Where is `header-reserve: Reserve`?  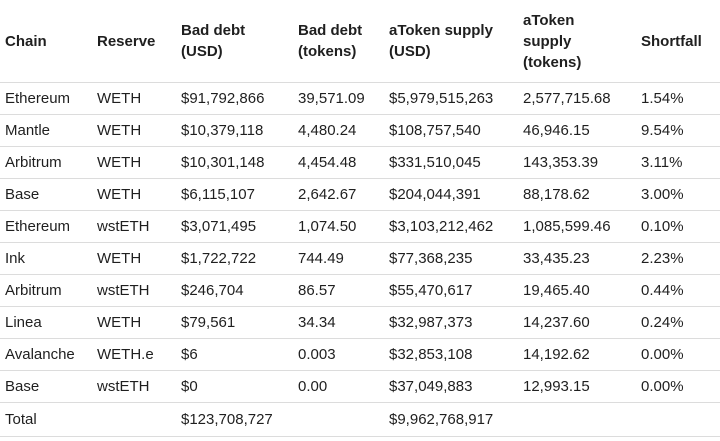
header-reserve: Reserve is located at coordinates (134, 41).